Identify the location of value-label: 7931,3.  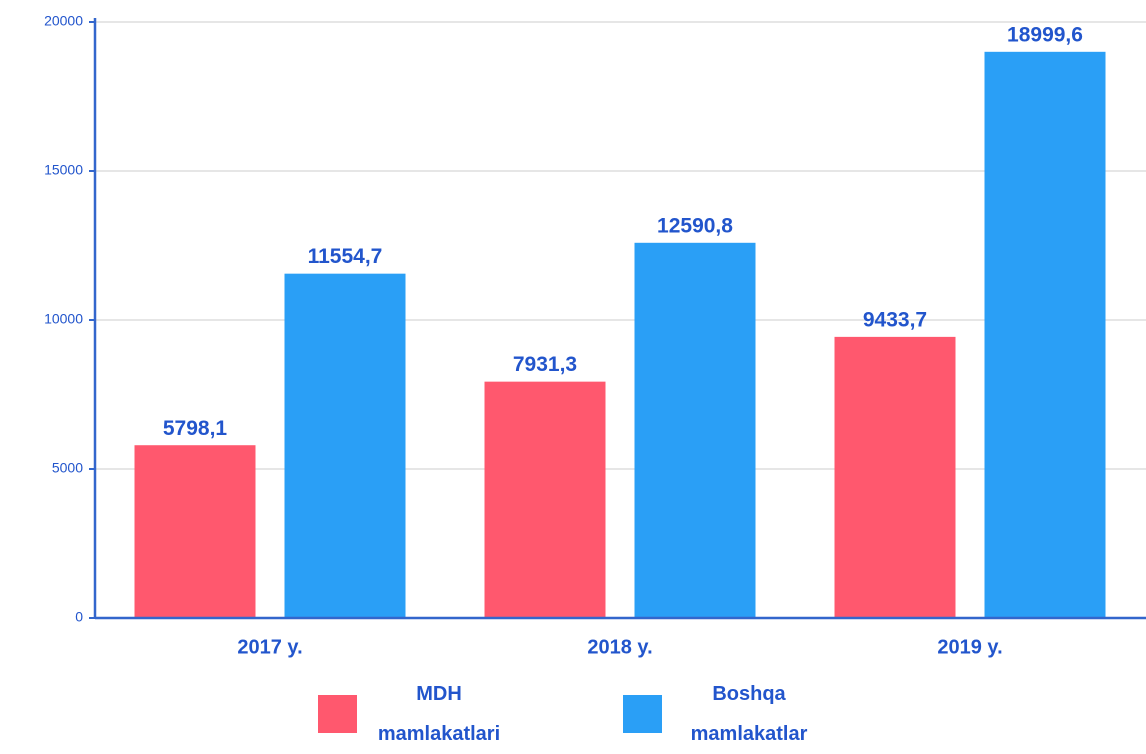
(545, 364).